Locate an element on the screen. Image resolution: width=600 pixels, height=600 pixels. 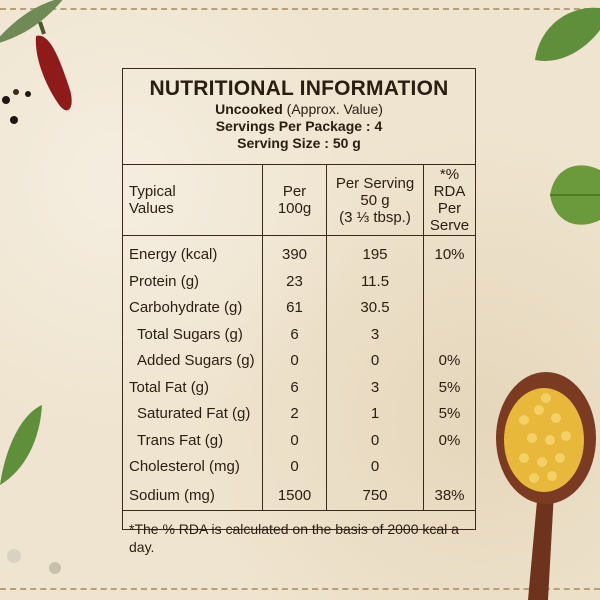
red-chili-icon is located at coordinates (53, 66).